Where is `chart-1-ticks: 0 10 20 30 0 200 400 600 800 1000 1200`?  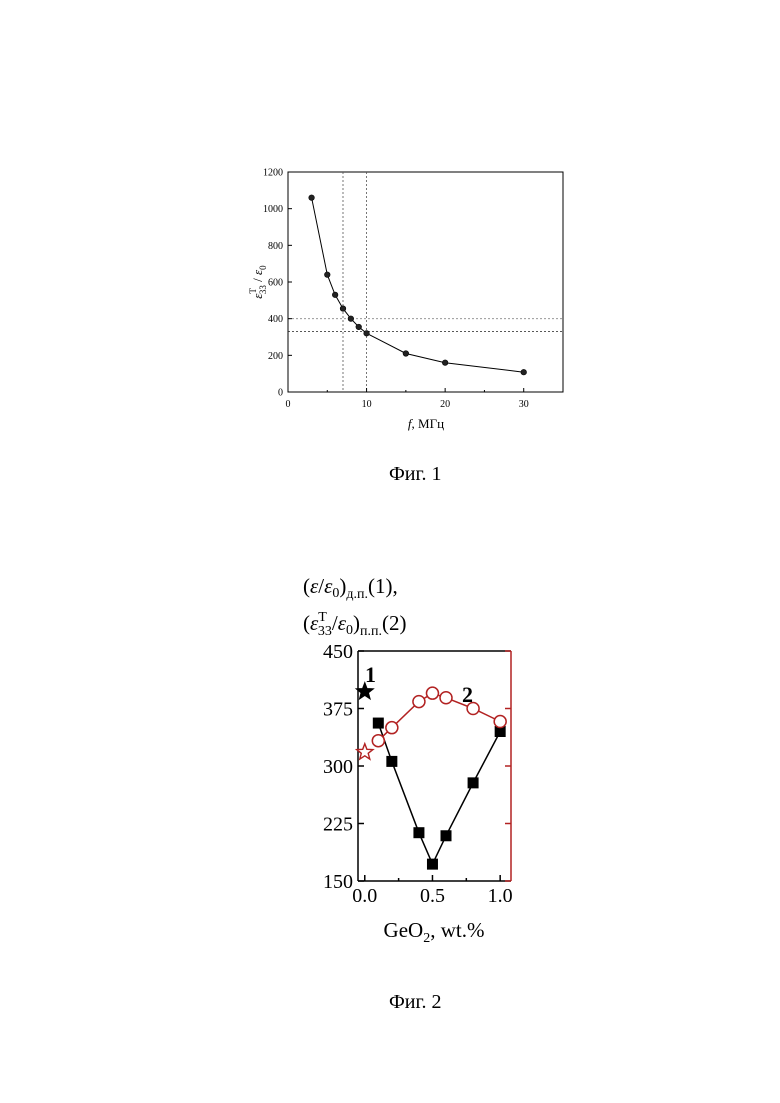 chart-1-ticks: 0 10 20 30 0 200 400 600 800 1000 1200 is located at coordinates (396, 289).